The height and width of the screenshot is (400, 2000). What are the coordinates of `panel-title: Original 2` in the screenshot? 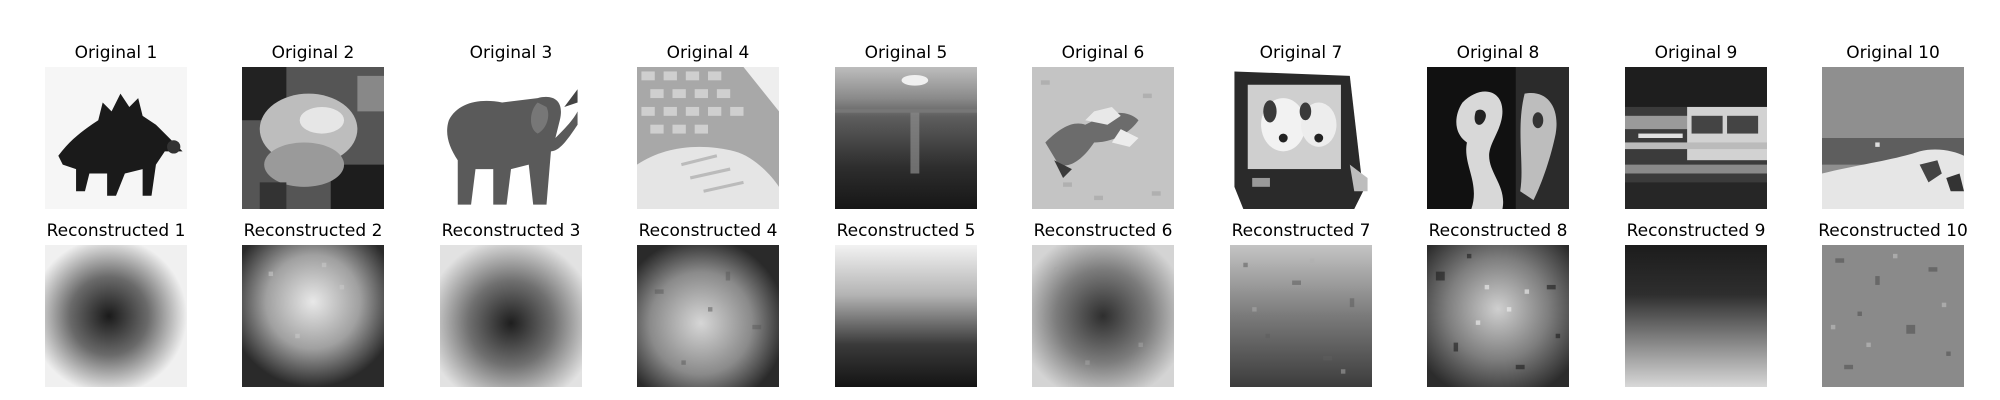 It's located at (313, 53).